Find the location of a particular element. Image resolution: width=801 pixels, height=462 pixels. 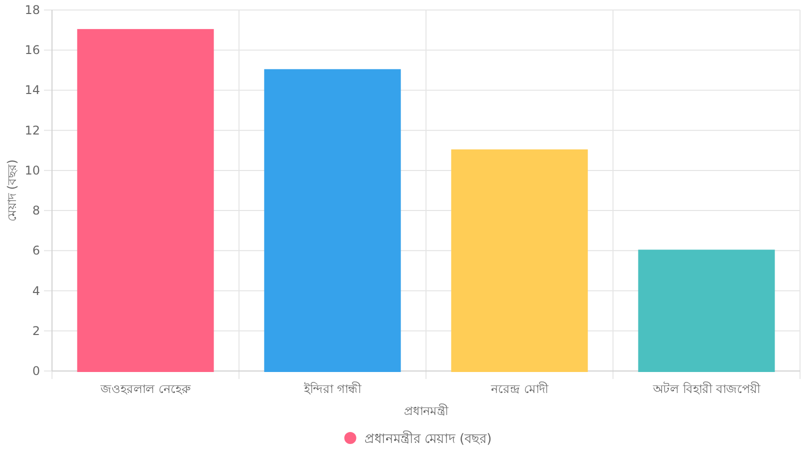

x-tick-label: অটল বিহারী বাজপেয়ী is located at coordinates (706, 389).